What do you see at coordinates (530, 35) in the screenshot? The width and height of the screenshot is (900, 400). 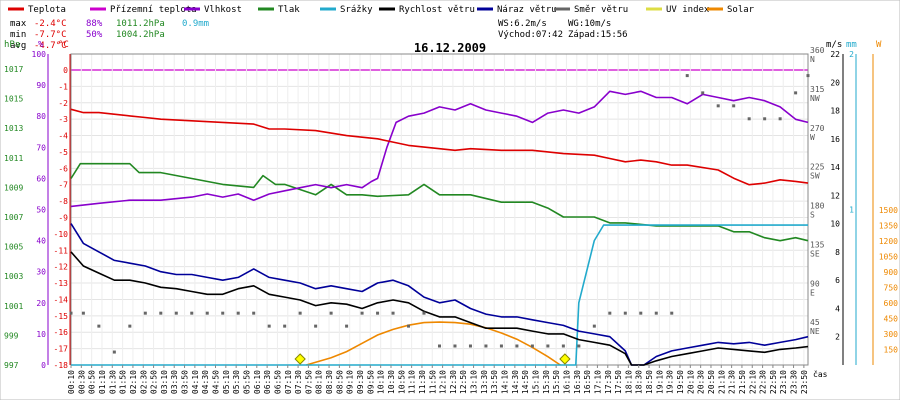 I see `stats-sunrise: Východ:07:42` at bounding box center [530, 35].